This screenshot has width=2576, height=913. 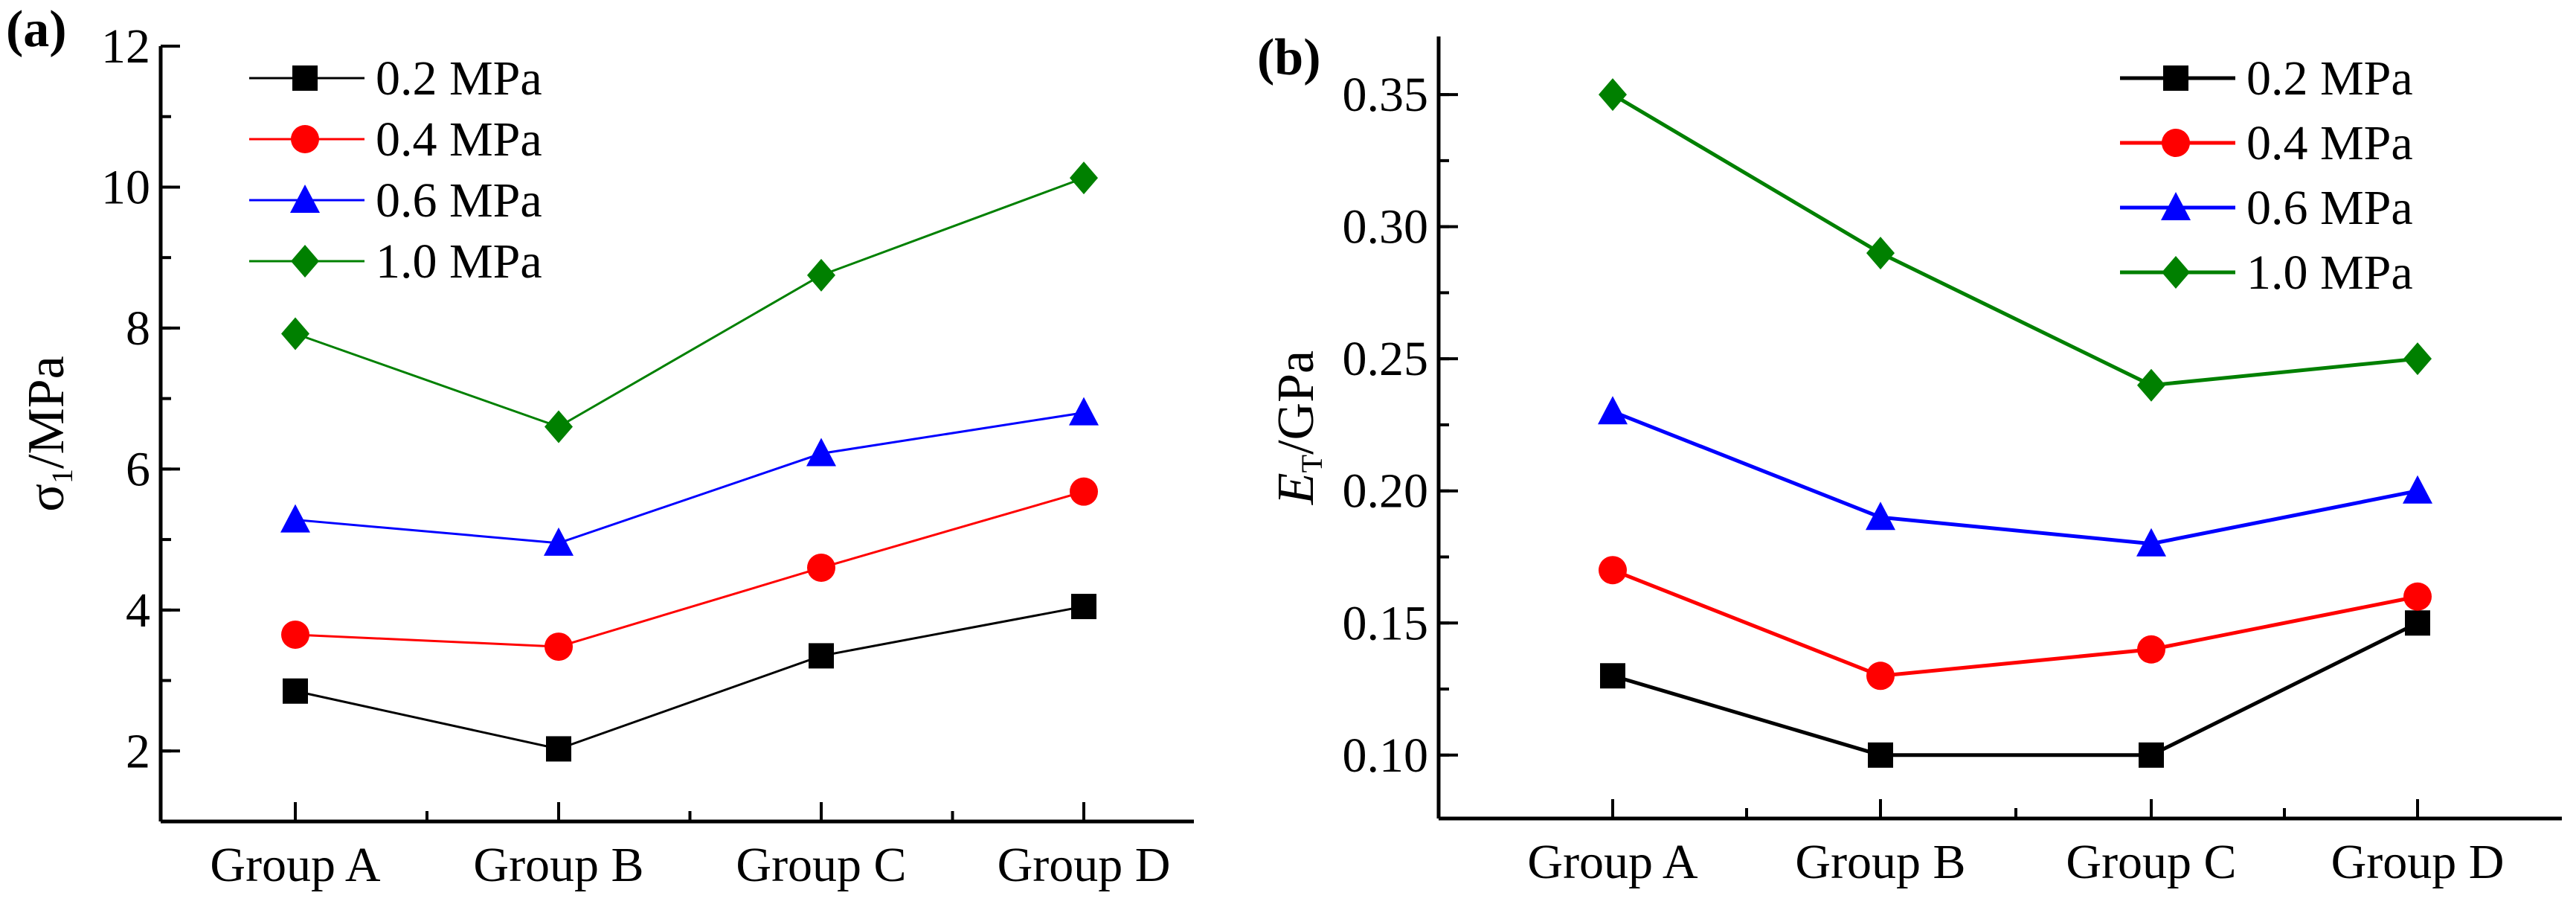 What do you see at coordinates (1312, 463) in the screenshot?
I see `y-axis-label-subscript: T` at bounding box center [1312, 463].